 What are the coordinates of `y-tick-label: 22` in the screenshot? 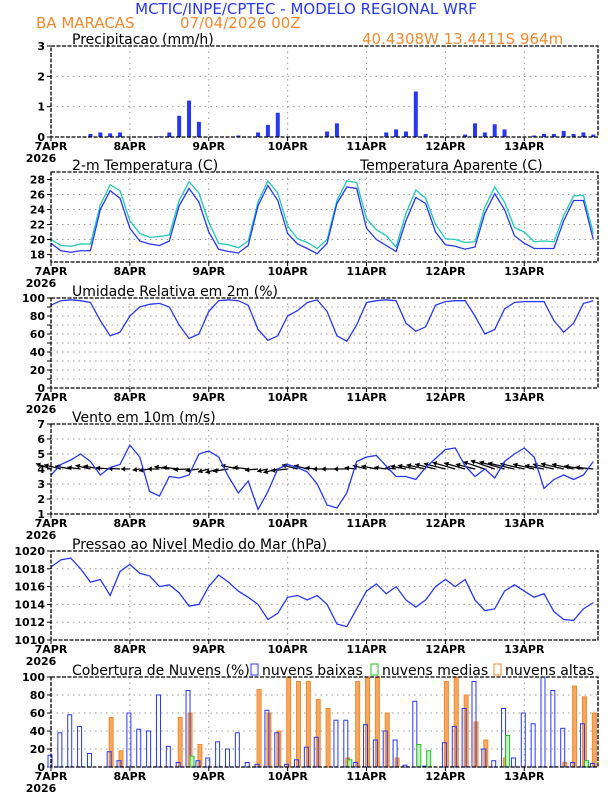 It's located at (37, 225).